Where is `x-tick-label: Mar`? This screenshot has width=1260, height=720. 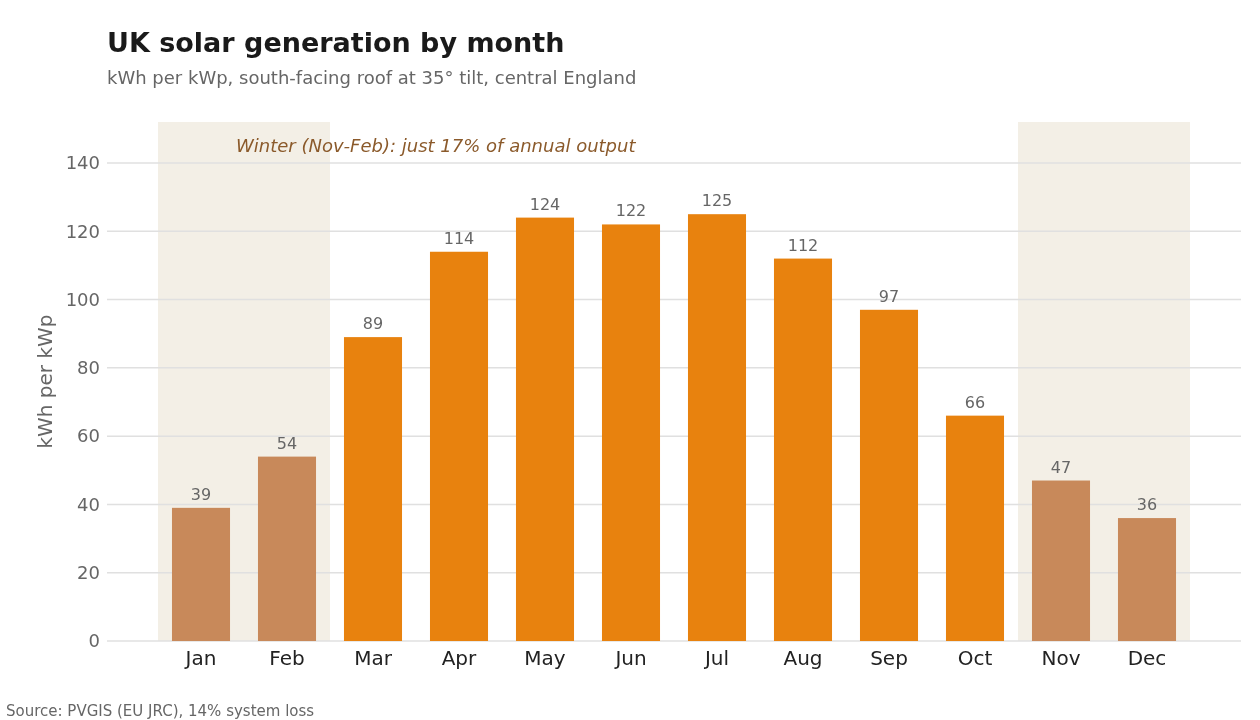
x-tick-label: Mar is located at coordinates (373, 658).